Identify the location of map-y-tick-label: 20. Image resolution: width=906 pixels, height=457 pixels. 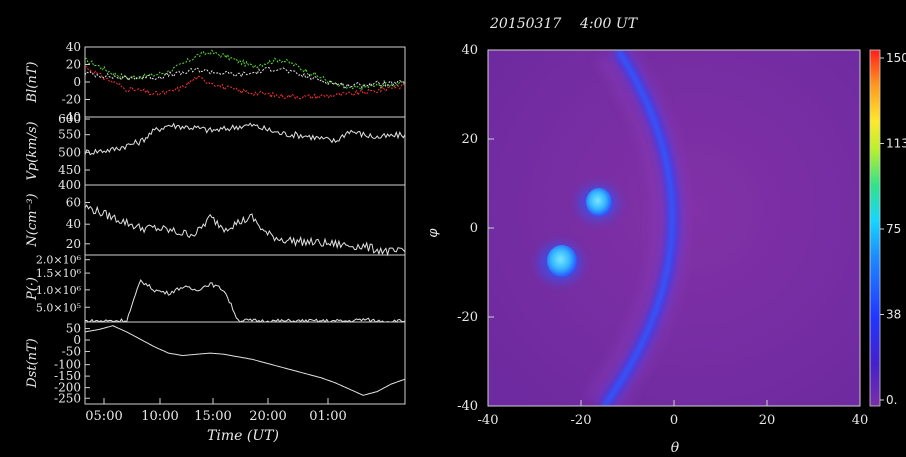
(469, 139).